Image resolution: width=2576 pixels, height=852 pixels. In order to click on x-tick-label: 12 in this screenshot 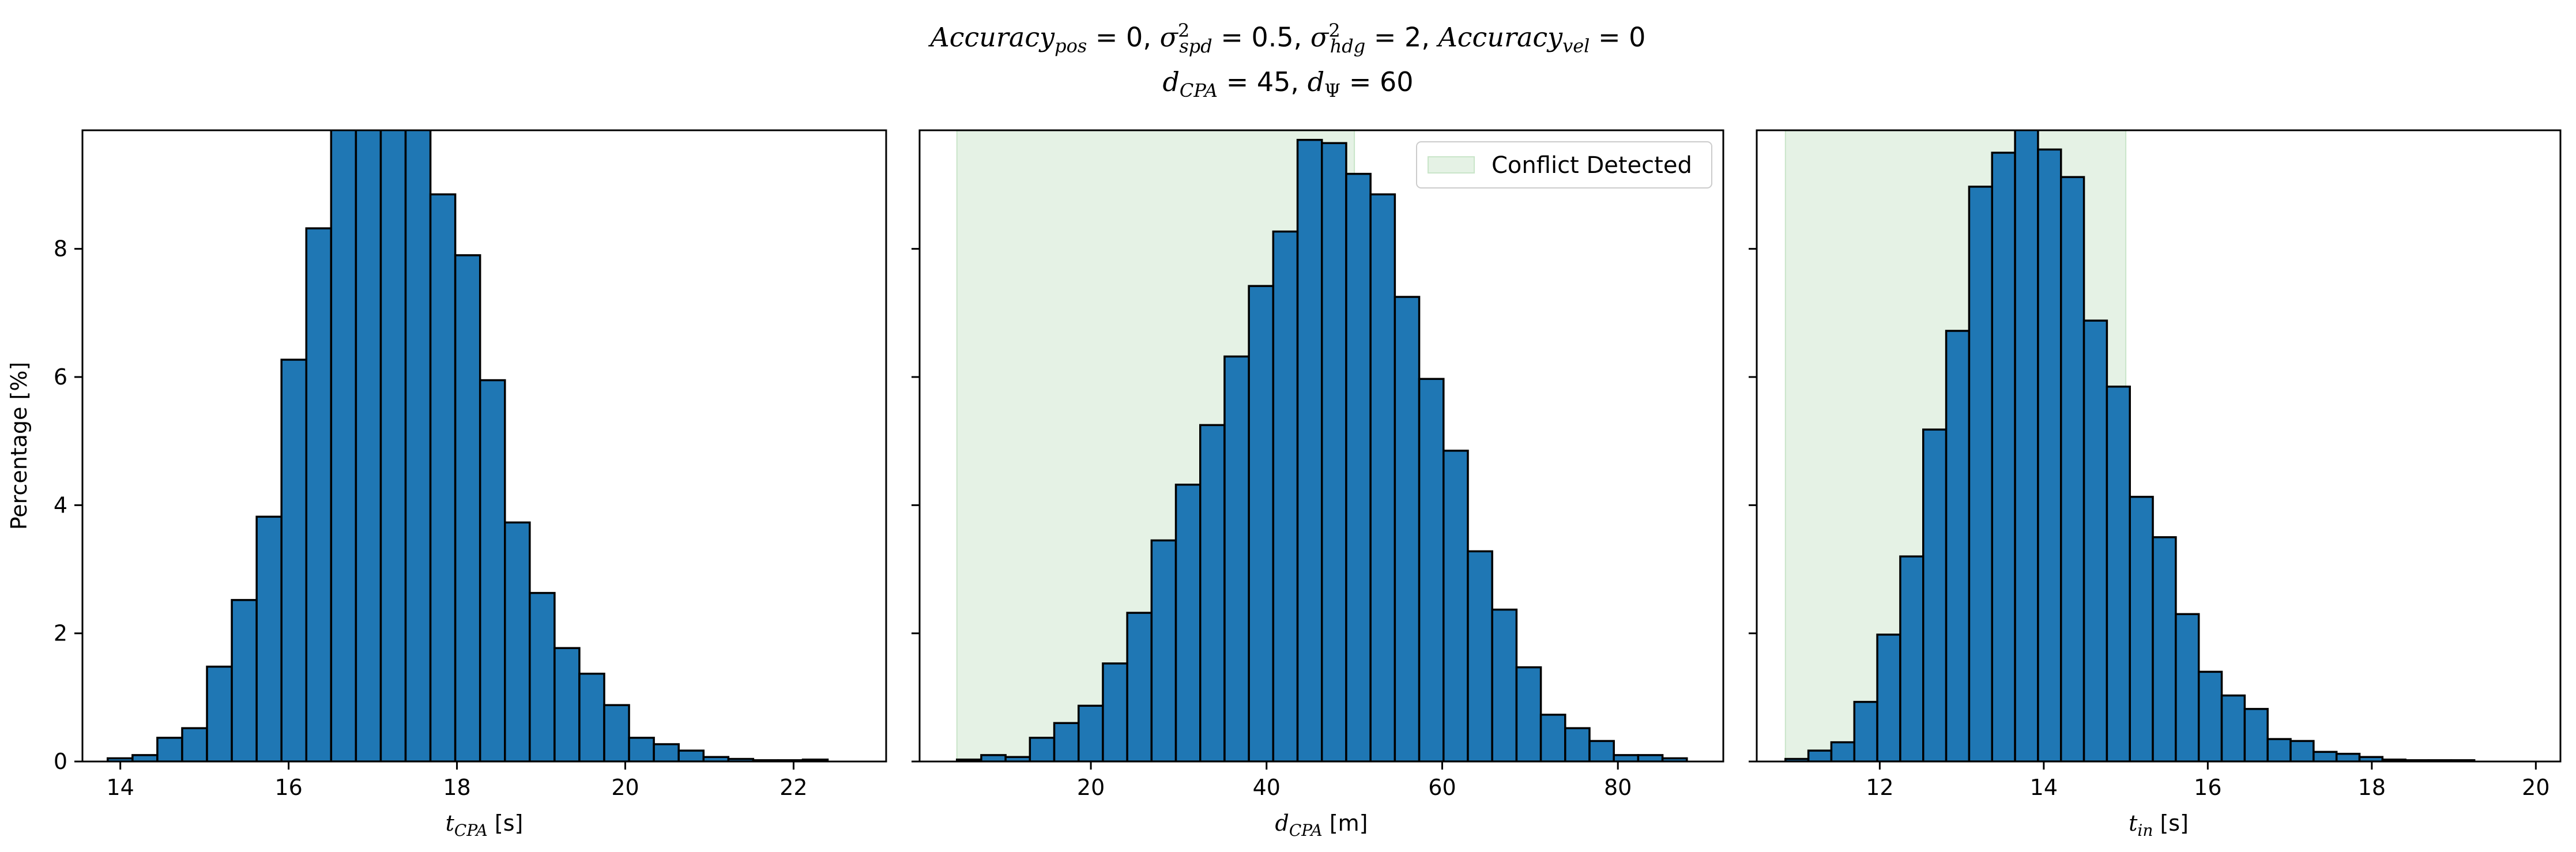, I will do `click(1879, 787)`.